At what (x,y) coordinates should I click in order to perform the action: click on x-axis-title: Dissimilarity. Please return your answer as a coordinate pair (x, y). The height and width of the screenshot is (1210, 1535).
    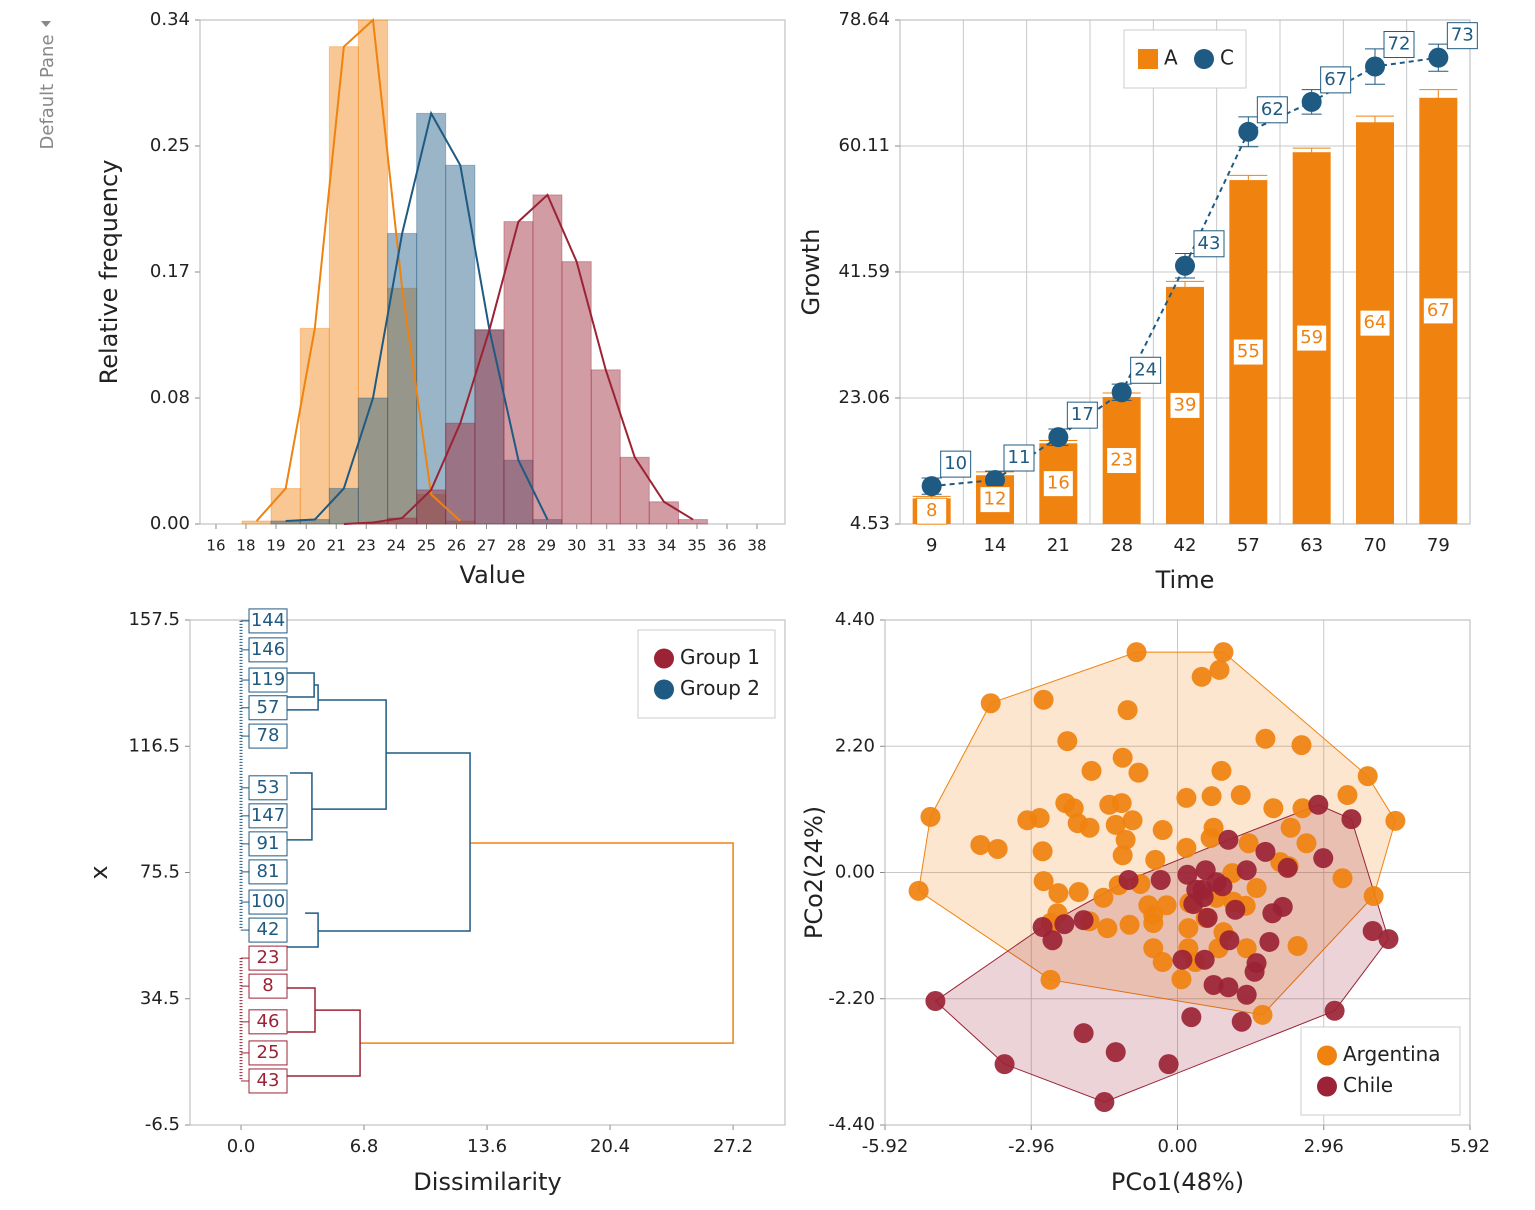
    Looking at the image, I should click on (487, 1182).